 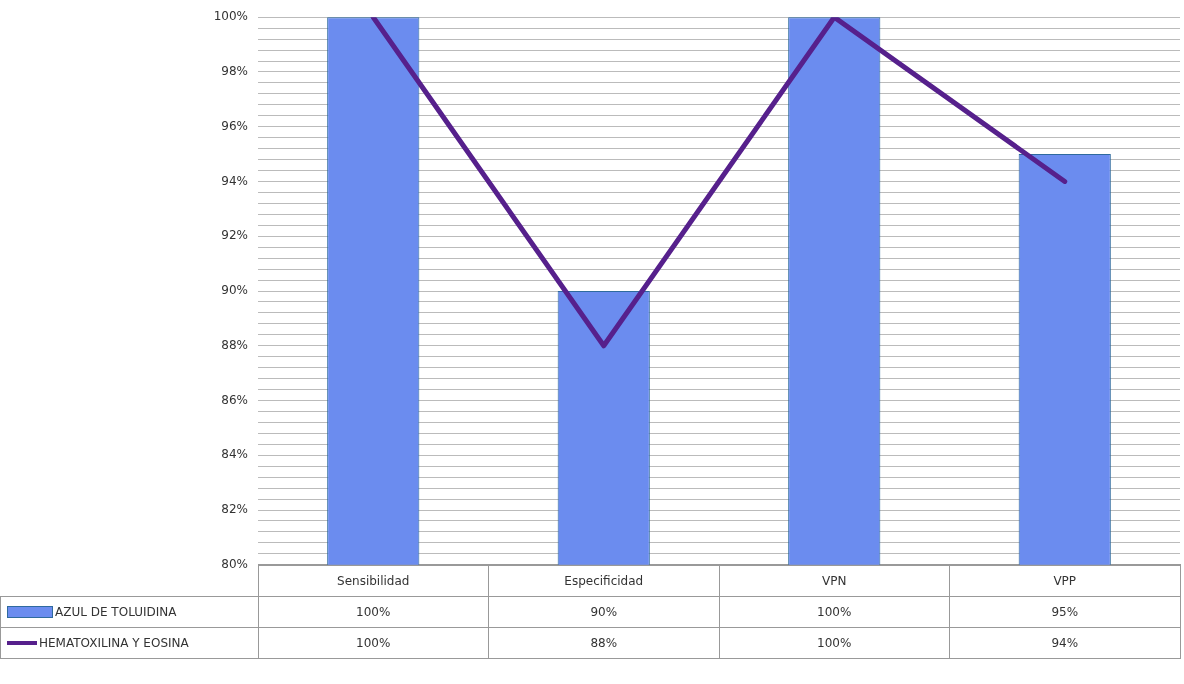 I want to click on y-tick-label: 90%, so click(x=234, y=290).